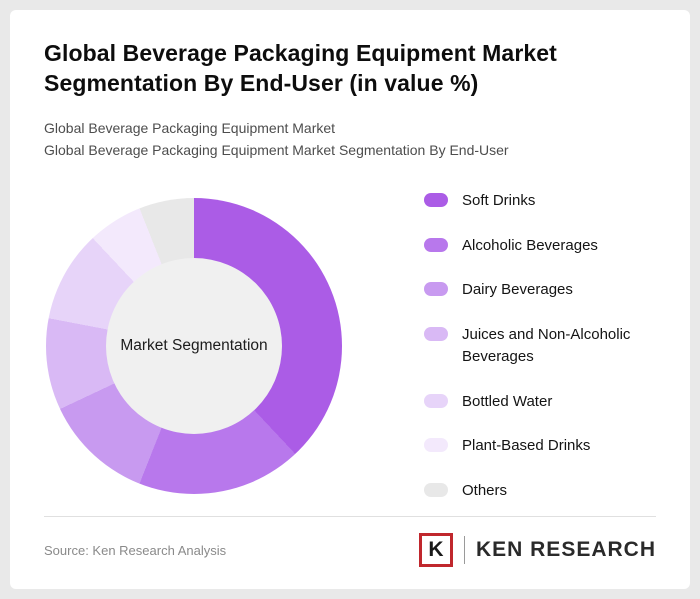  What do you see at coordinates (546, 345) in the screenshot?
I see `legend-label: Juices and Non-Alcoholic Beverages` at bounding box center [546, 345].